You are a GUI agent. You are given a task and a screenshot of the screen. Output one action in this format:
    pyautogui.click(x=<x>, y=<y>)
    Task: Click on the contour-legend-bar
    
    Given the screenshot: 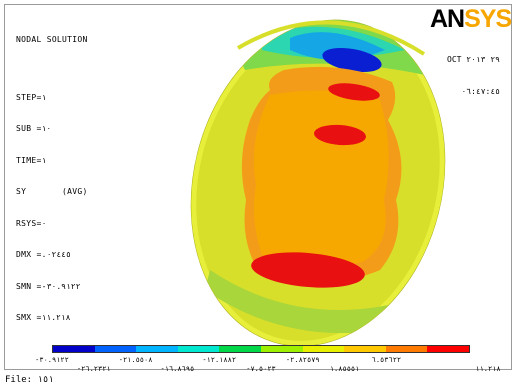 What is the action you would take?
    pyautogui.click(x=261, y=349)
    